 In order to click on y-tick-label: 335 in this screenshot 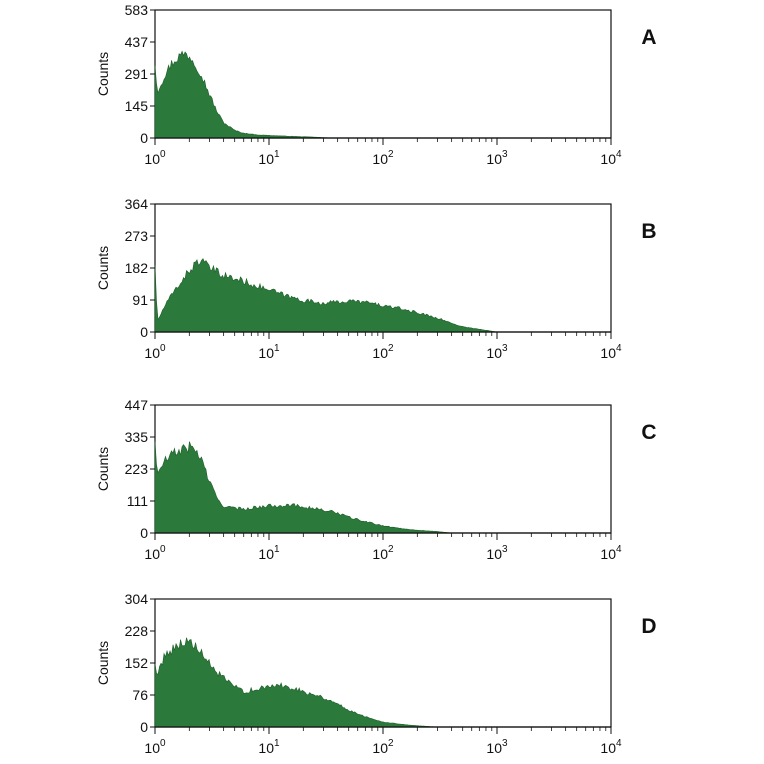, I will do `click(137, 437)`.